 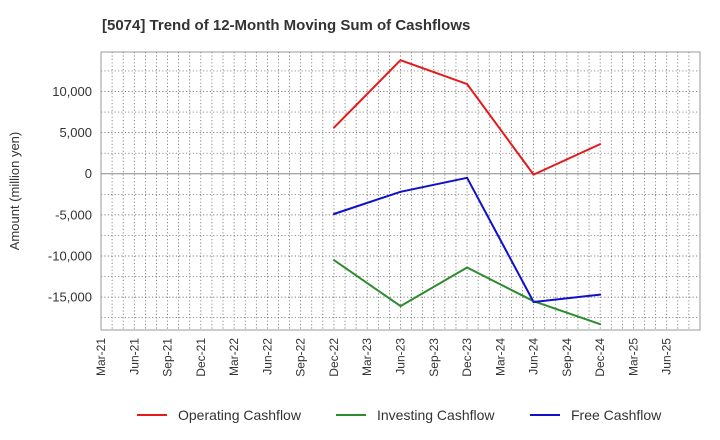 What do you see at coordinates (616, 415) in the screenshot?
I see `free-cashflow-legend-label: Free Cashflow` at bounding box center [616, 415].